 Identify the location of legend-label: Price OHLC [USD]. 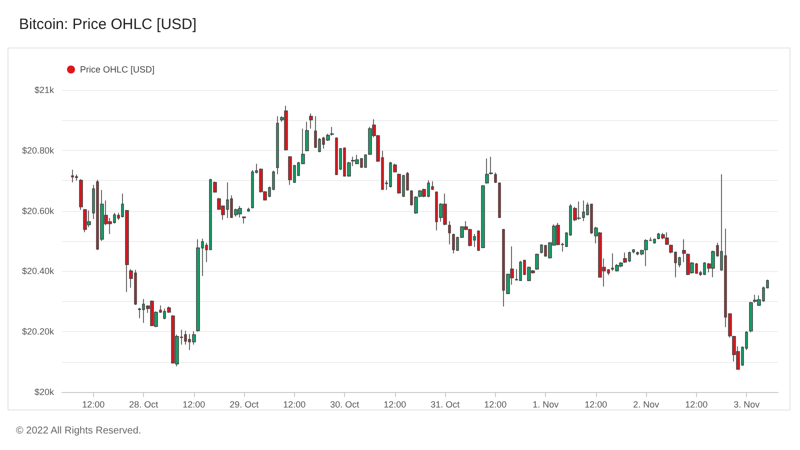
(117, 69).